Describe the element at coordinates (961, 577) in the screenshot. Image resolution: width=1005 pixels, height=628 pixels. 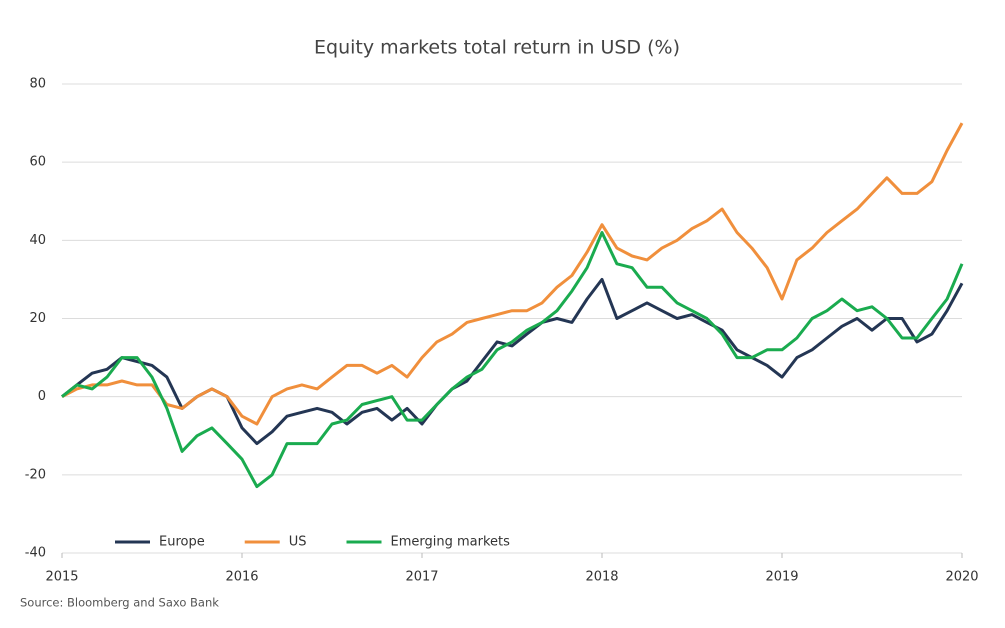
I see `x-tick-label: 2020` at that location.